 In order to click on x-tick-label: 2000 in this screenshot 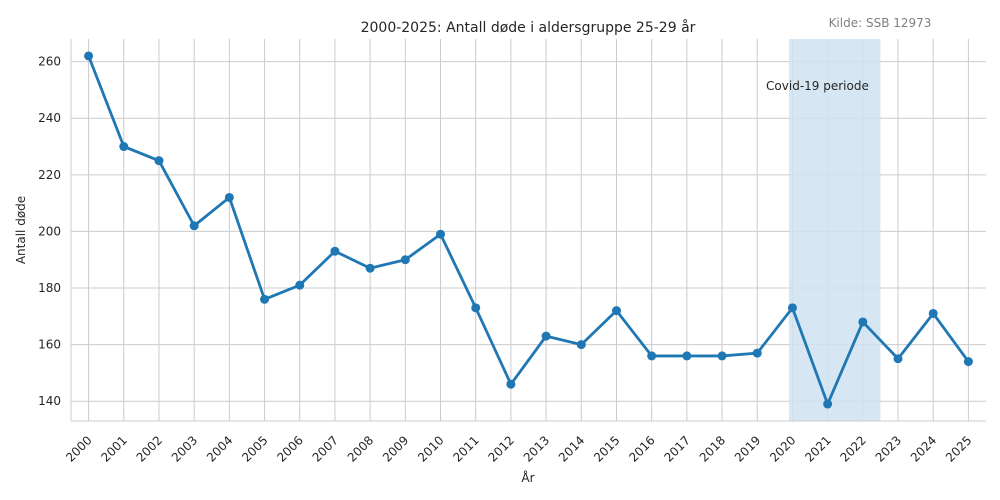, I will do `click(78, 448)`.